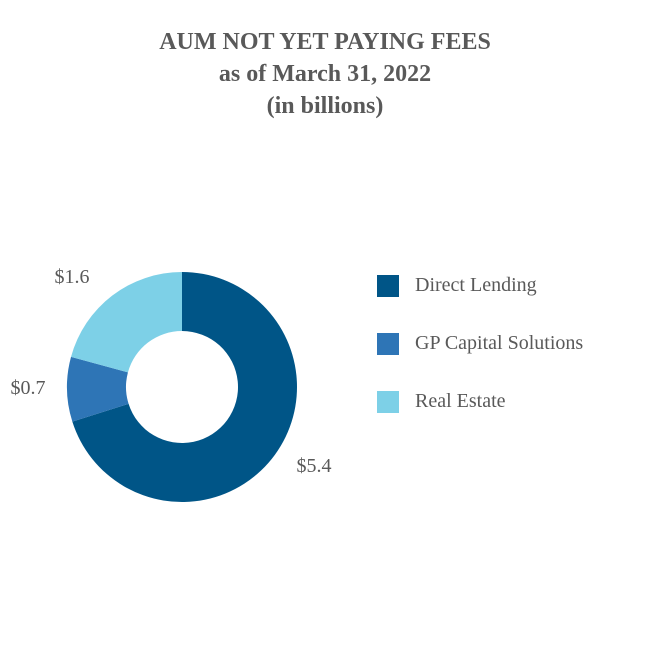 Image resolution: width=650 pixels, height=650 pixels. I want to click on legend-swatch-direct-lending, so click(388, 286).